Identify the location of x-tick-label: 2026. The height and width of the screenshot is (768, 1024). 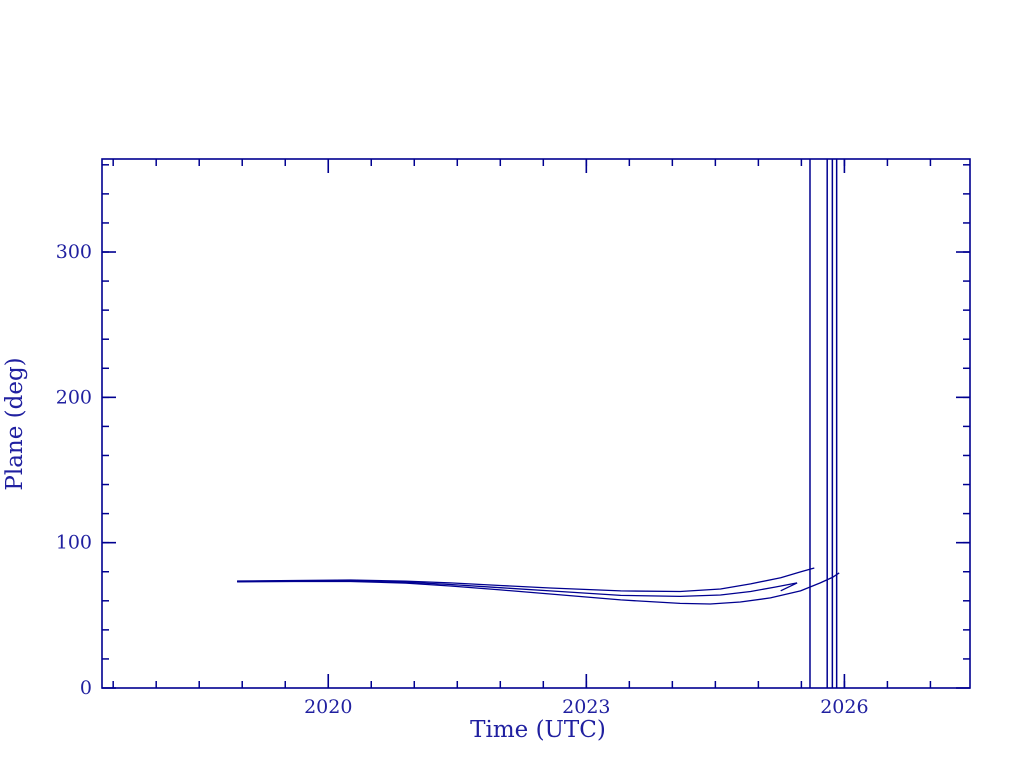
(844, 707).